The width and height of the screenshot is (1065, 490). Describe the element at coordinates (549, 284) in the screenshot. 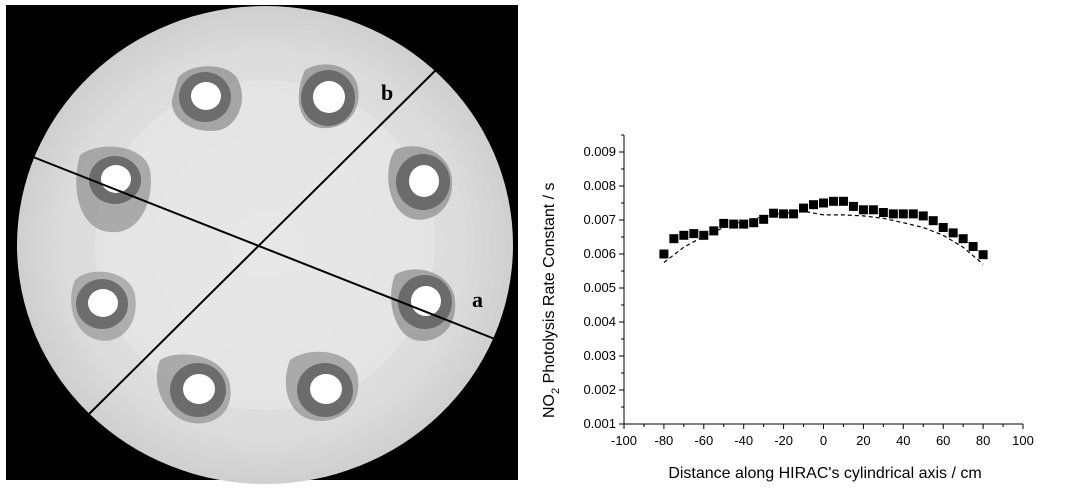

I see `y-axis-label-rest: Photolysis Rate Constant / s` at that location.